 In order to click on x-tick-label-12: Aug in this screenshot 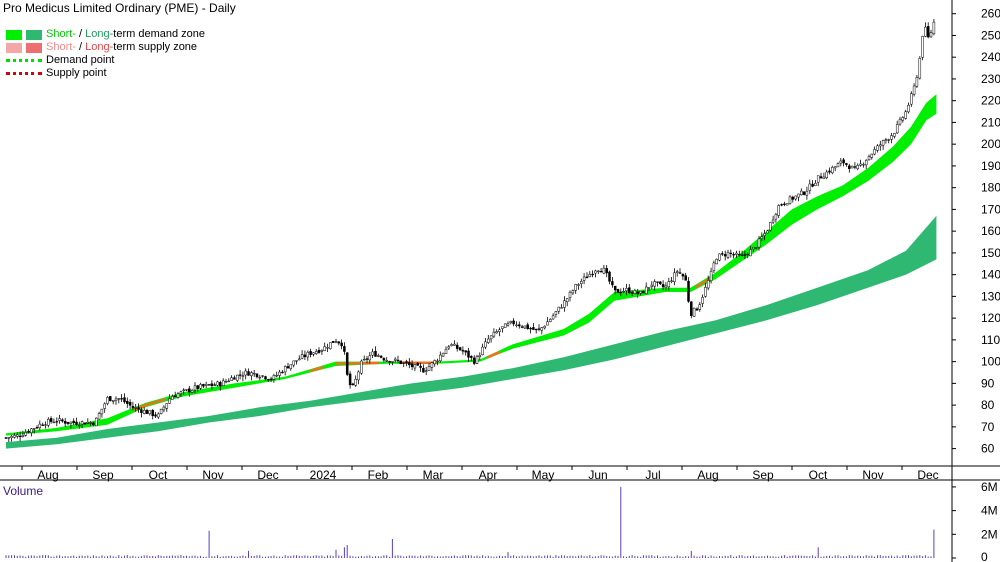, I will do `click(707, 475)`.